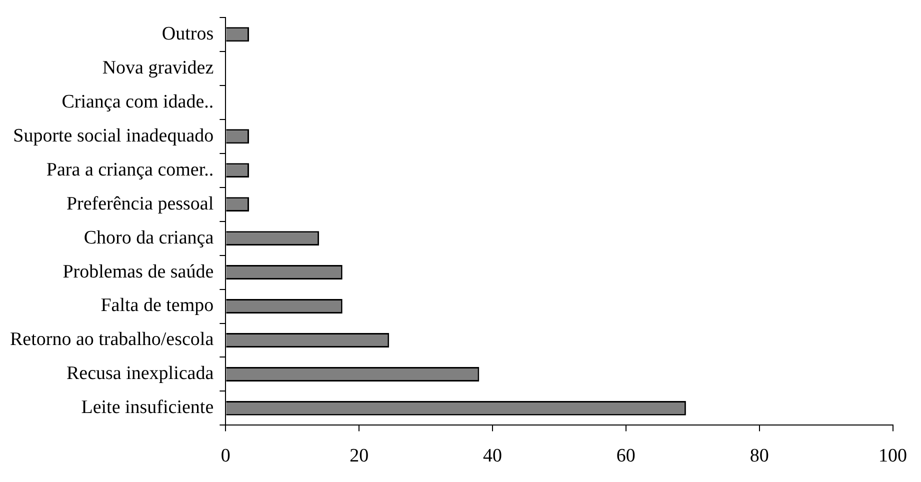 This screenshot has width=921, height=482. I want to click on y-tick-label: Retorno ao trabalho/escola, so click(112, 339).